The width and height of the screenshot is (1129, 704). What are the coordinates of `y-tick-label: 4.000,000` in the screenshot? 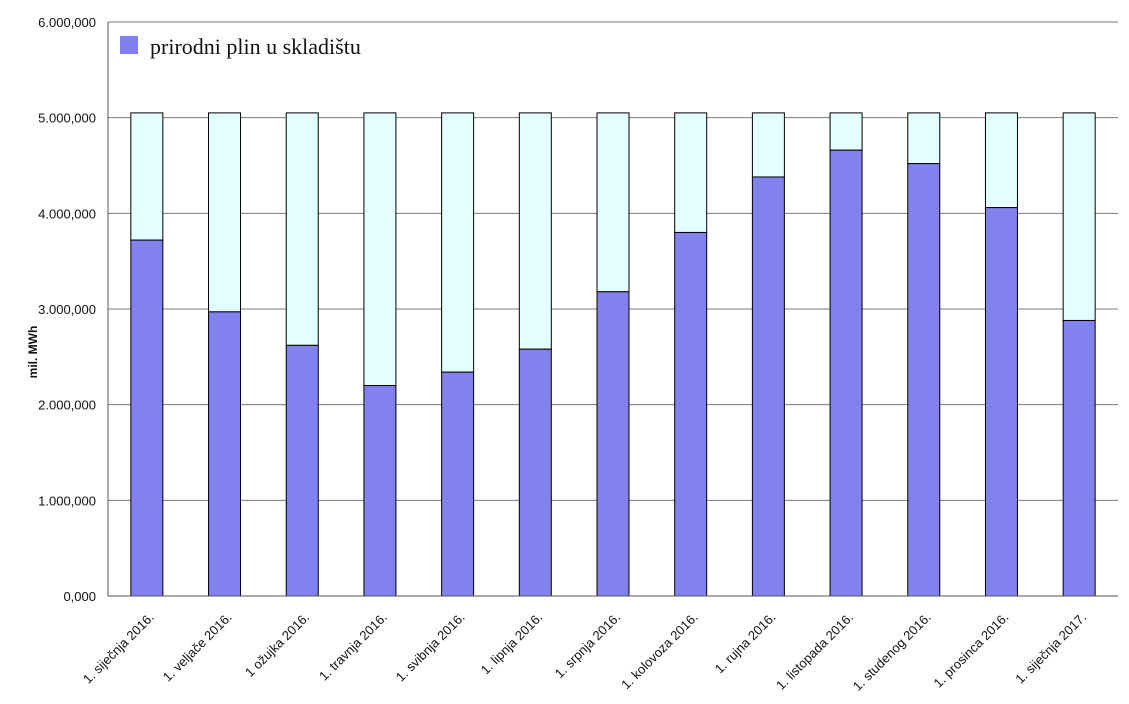 It's located at (67, 213).